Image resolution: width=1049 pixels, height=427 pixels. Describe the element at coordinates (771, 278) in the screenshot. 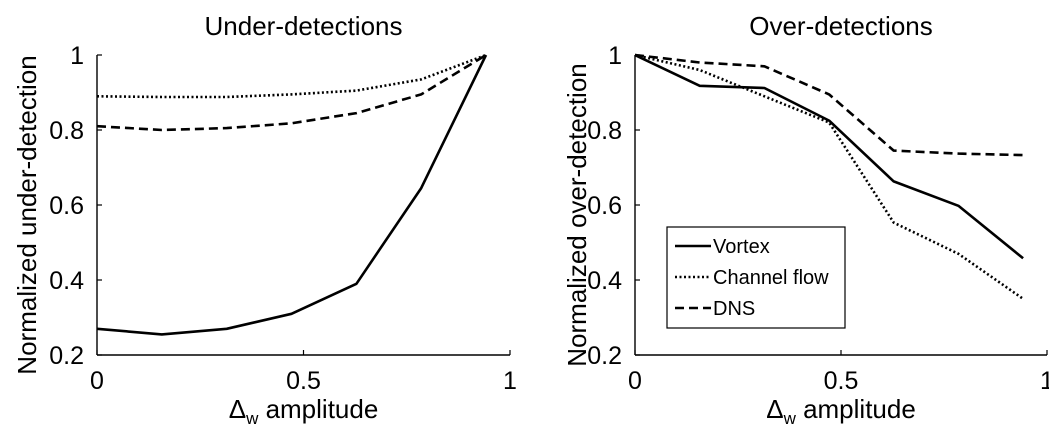

I see `legend-label: Channel flow` at that location.